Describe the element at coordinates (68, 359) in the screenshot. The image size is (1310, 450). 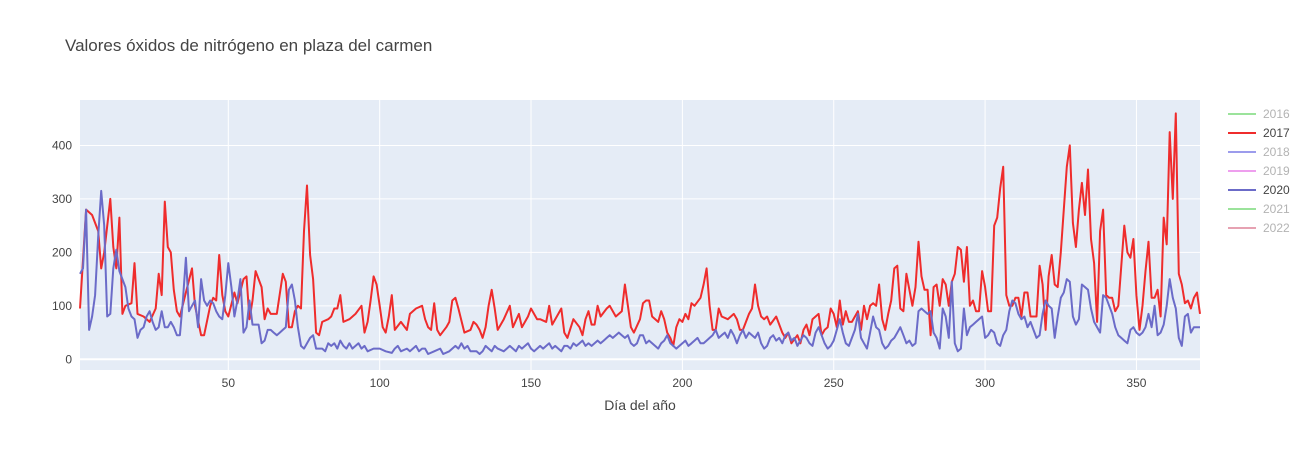
I see `y-tick-label: 0` at that location.